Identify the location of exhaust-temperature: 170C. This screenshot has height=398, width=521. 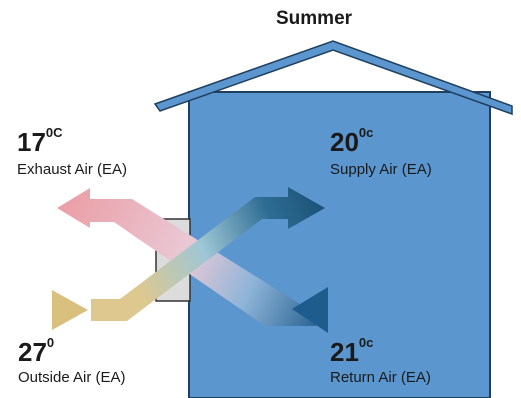
(40, 141).